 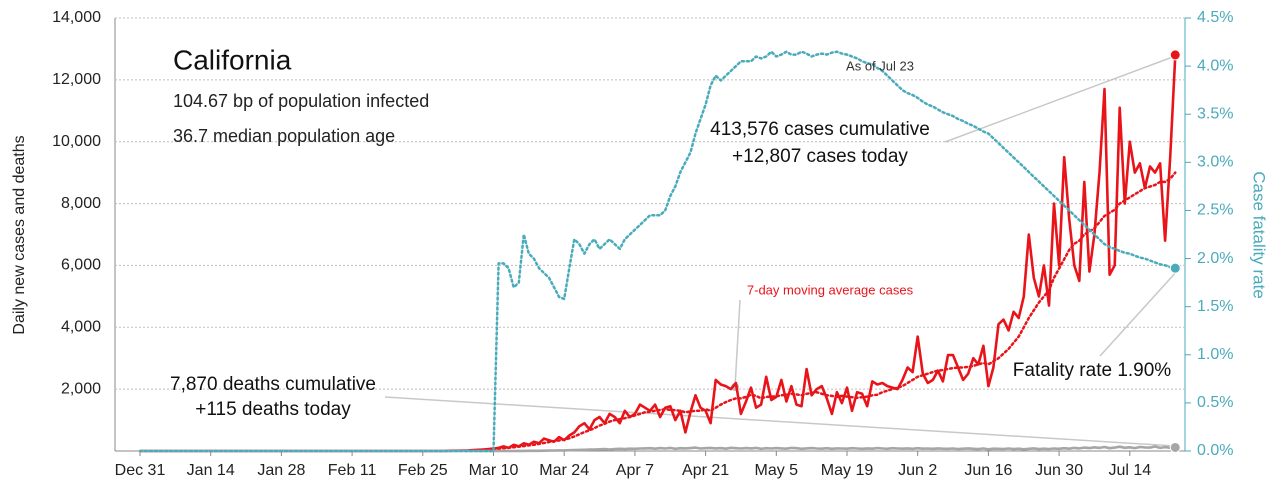 I want to click on y2-tick-label: 3.0%, so click(x=1215, y=162).